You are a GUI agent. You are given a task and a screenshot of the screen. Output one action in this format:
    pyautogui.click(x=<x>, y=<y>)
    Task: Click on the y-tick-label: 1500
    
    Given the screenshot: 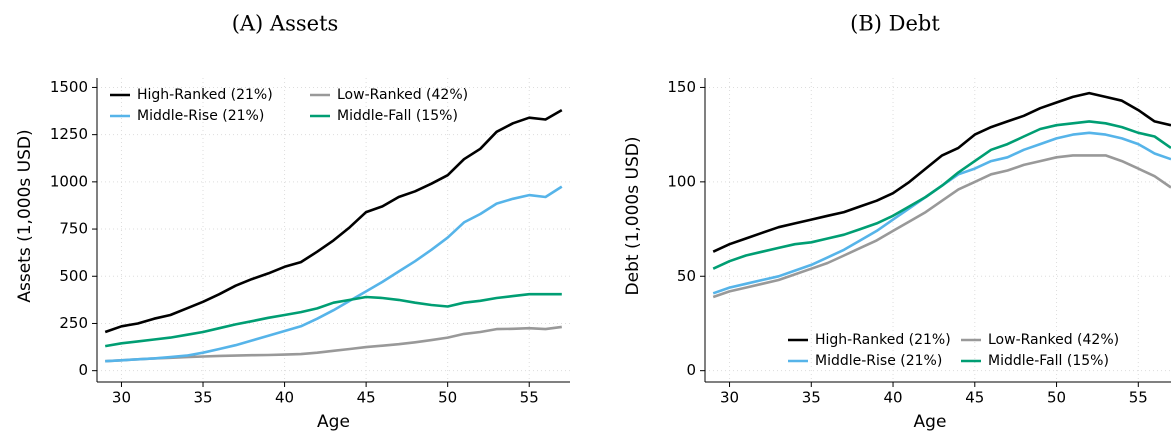 What is the action you would take?
    pyautogui.click(x=69, y=87)
    